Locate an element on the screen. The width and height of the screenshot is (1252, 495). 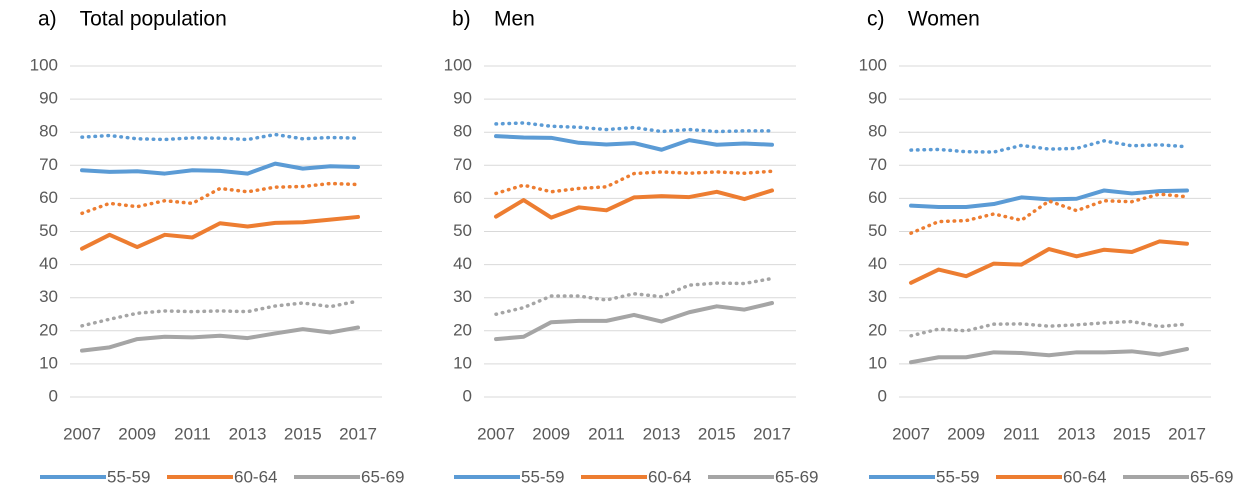
chart-title: a) Total population is located at coordinates (132, 19).